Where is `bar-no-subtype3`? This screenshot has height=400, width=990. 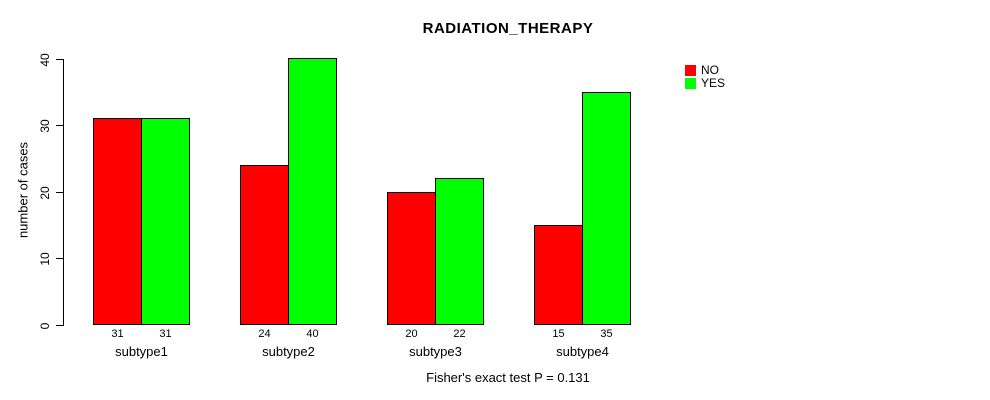
bar-no-subtype3 is located at coordinates (411, 258).